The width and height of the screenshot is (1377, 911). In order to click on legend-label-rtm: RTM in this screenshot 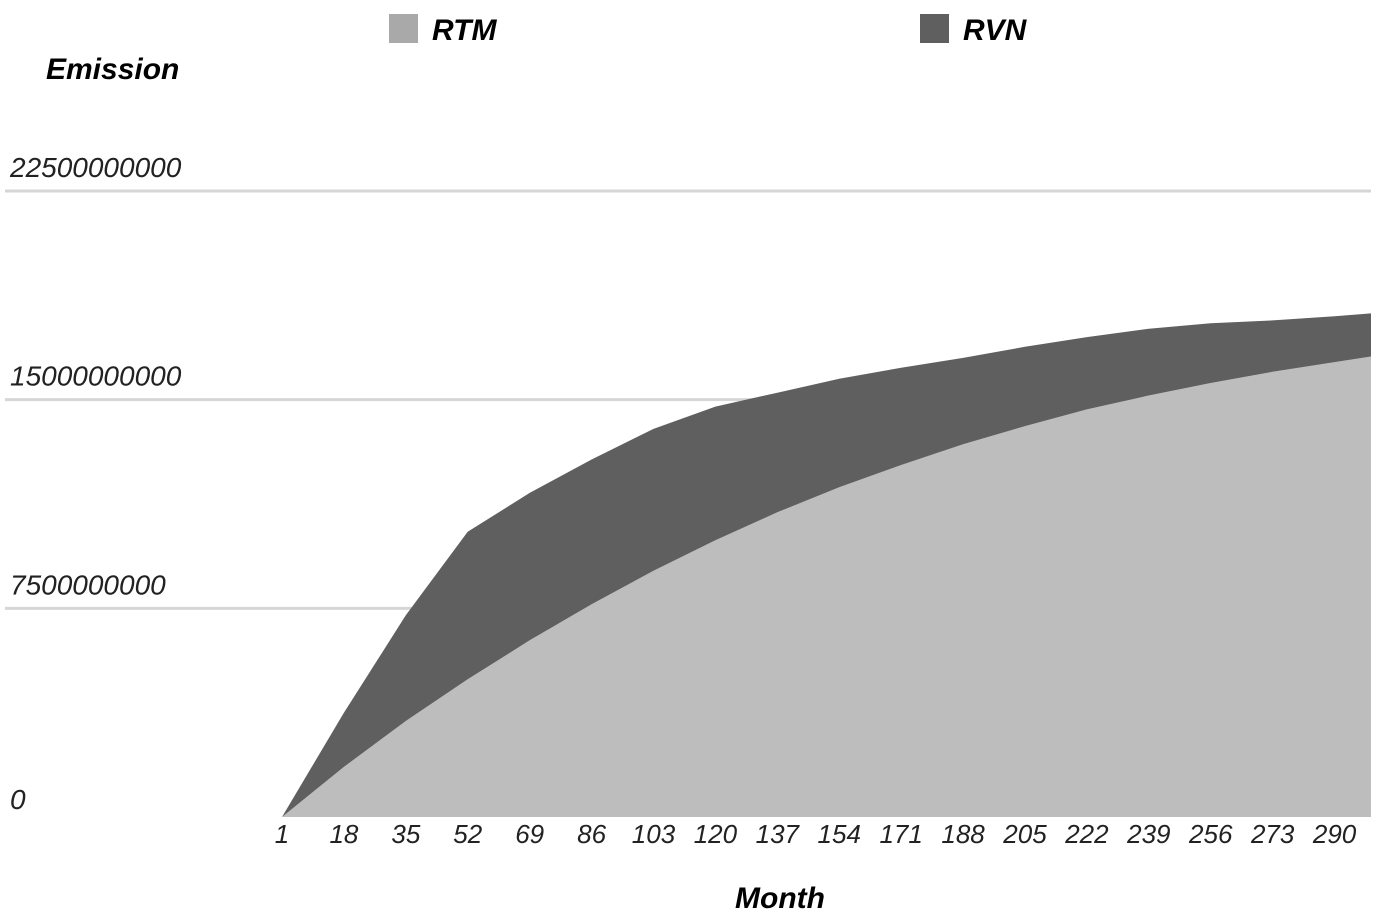, I will do `click(464, 30)`.